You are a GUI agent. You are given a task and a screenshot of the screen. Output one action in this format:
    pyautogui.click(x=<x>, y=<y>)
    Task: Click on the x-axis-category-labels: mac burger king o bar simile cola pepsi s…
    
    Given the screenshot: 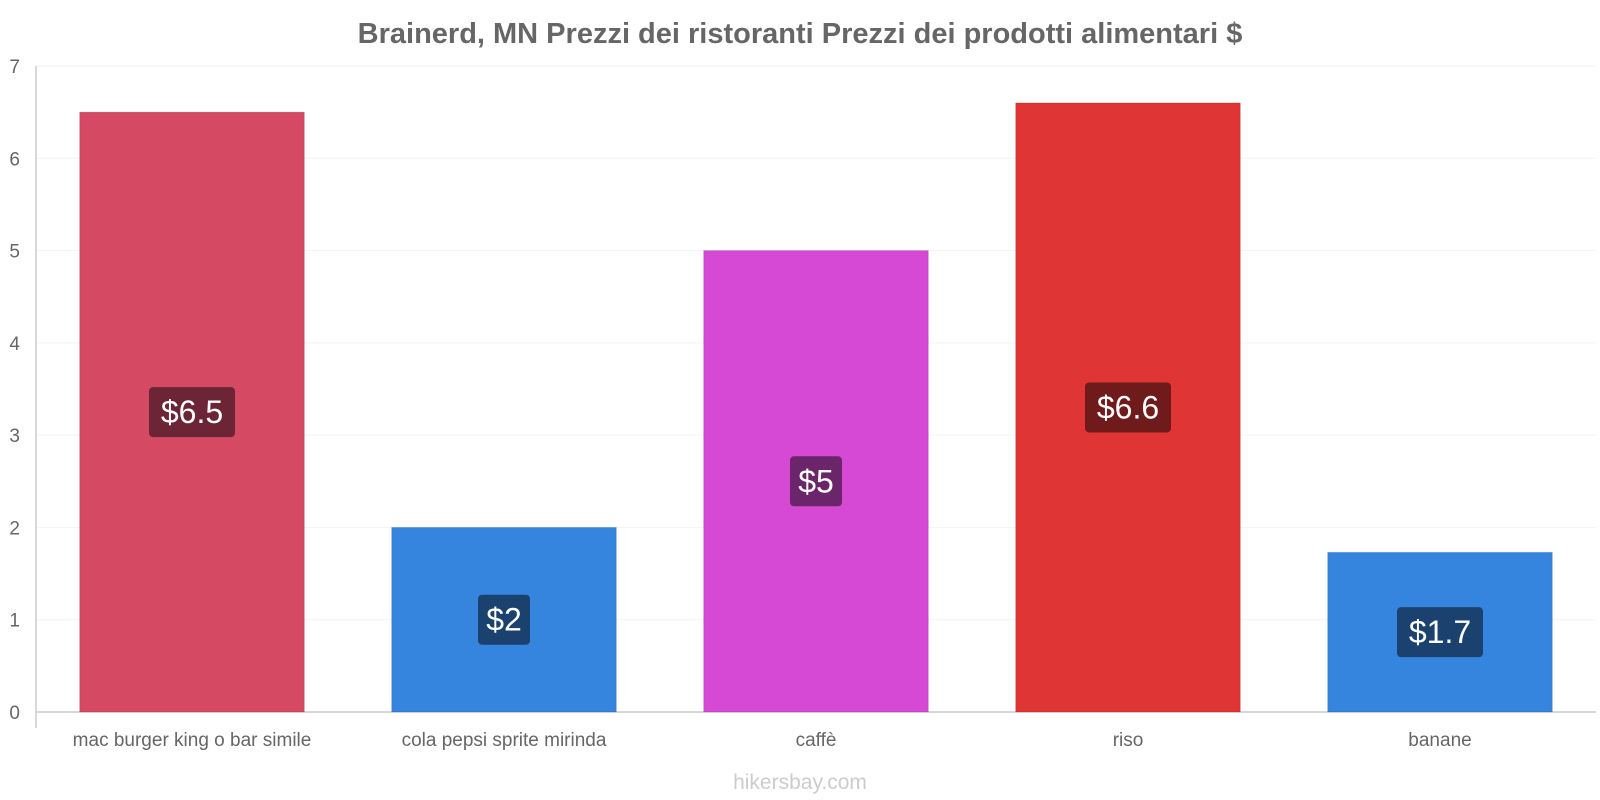 What is the action you would take?
    pyautogui.click(x=772, y=740)
    